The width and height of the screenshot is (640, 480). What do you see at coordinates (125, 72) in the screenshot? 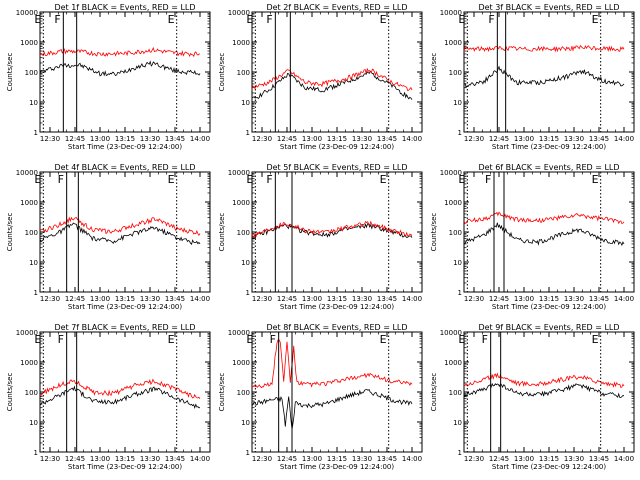
I see `plot-frame` at bounding box center [125, 72].